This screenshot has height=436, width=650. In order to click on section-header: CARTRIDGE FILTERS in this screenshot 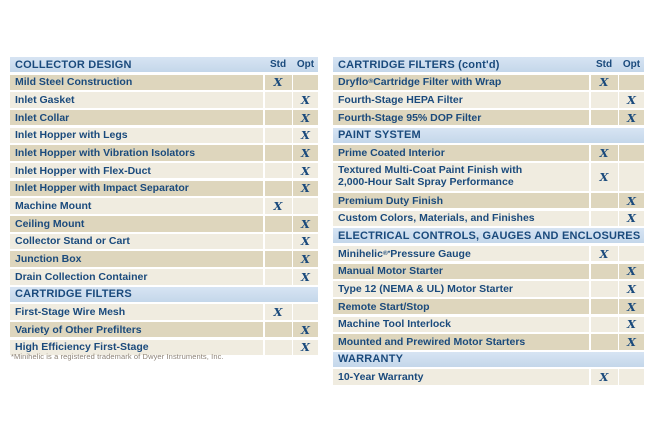, I will do `click(164, 294)`.